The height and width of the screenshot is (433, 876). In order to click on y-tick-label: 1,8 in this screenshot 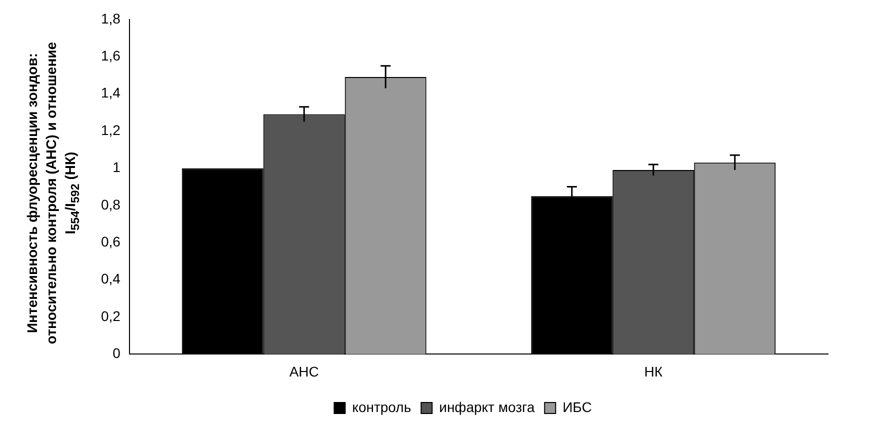, I will do `click(110, 18)`.